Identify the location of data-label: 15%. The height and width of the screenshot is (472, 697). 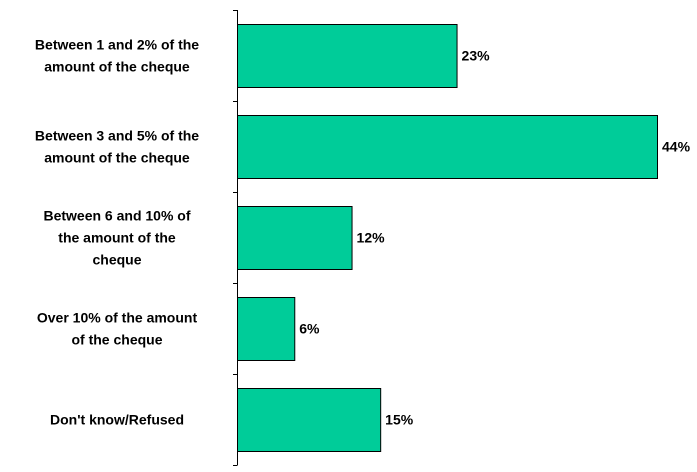
(399, 420).